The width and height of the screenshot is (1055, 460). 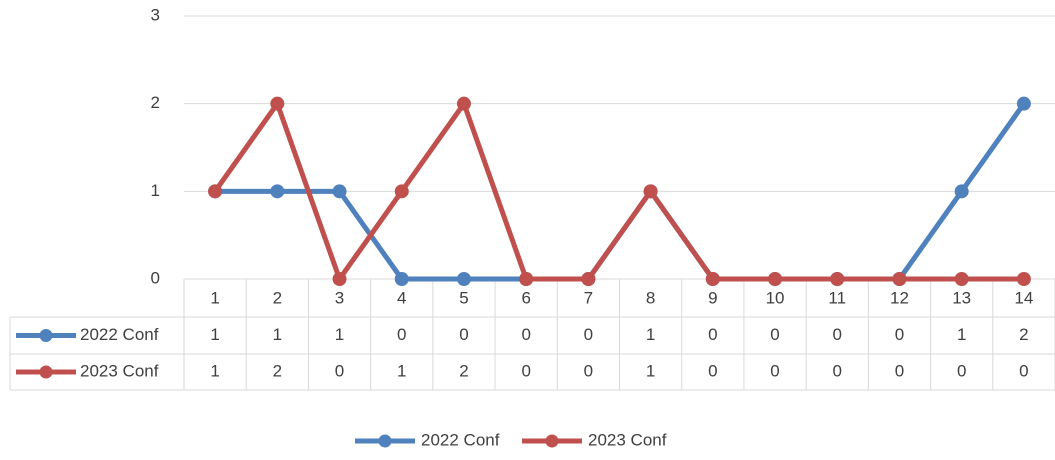 I want to click on x-tick-label: 8, so click(x=650, y=297).